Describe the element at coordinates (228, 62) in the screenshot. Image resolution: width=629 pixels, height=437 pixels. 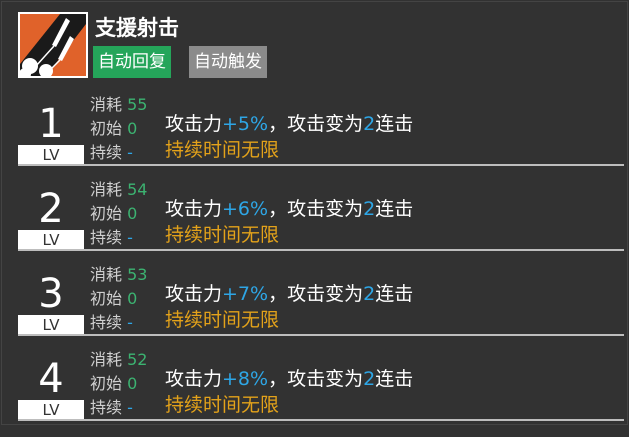
I see `tag-auto-trigger: 自动触发` at that location.